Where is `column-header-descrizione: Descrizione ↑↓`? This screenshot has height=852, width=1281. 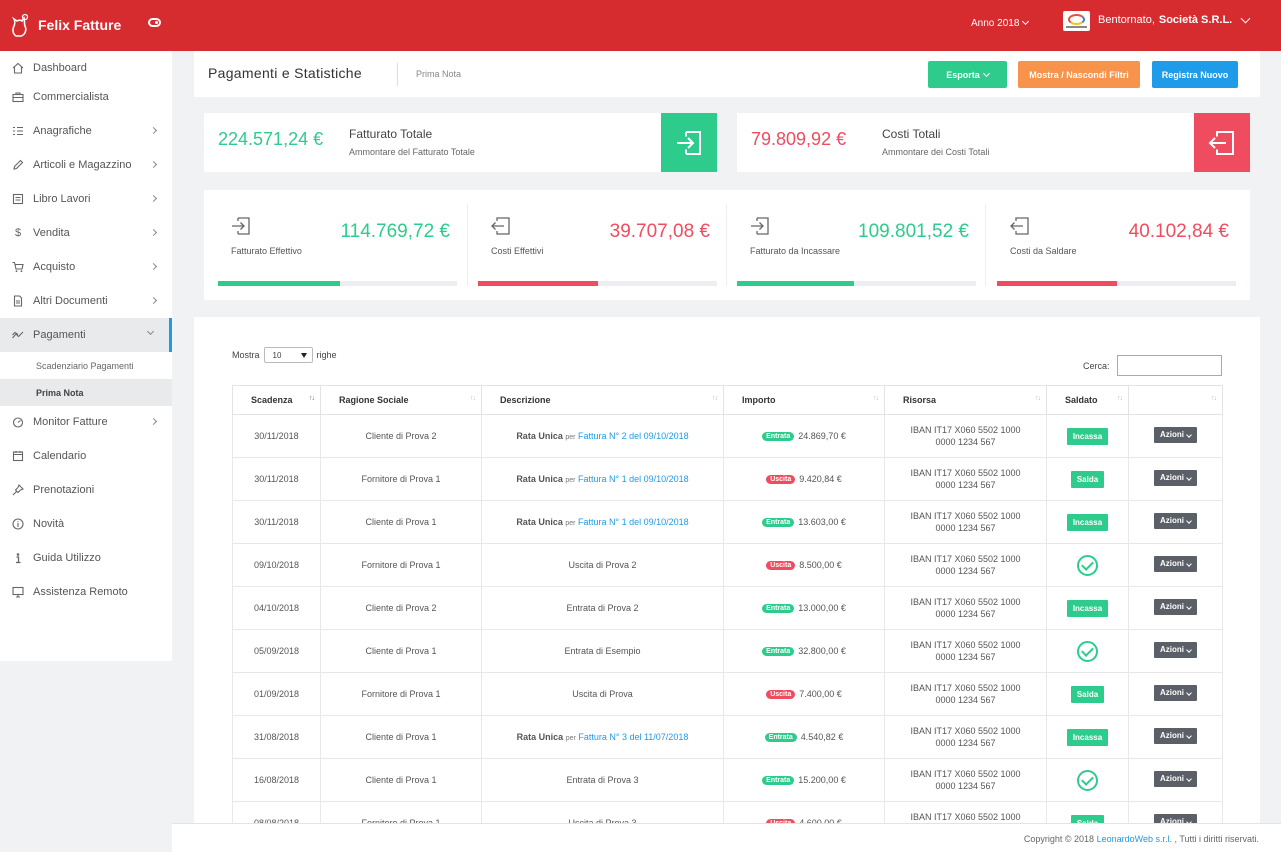
column-header-descrizione: Descrizione ↑↓ is located at coordinates (602, 400).